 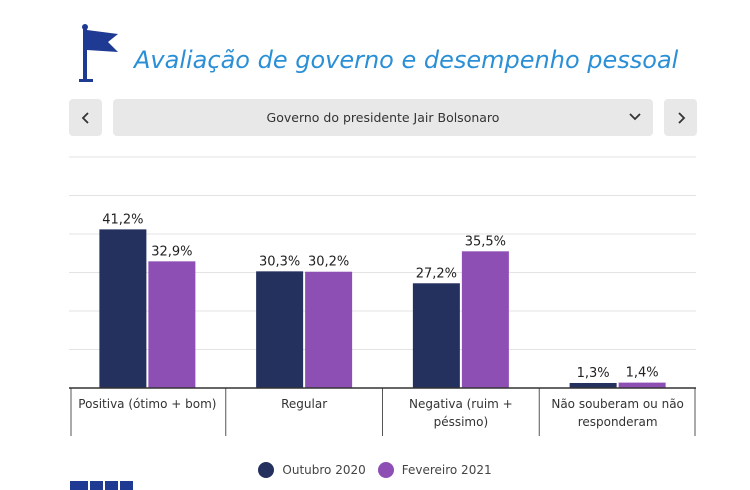 What do you see at coordinates (171, 251) in the screenshot?
I see `bar-value-label: 32,9%` at bounding box center [171, 251].